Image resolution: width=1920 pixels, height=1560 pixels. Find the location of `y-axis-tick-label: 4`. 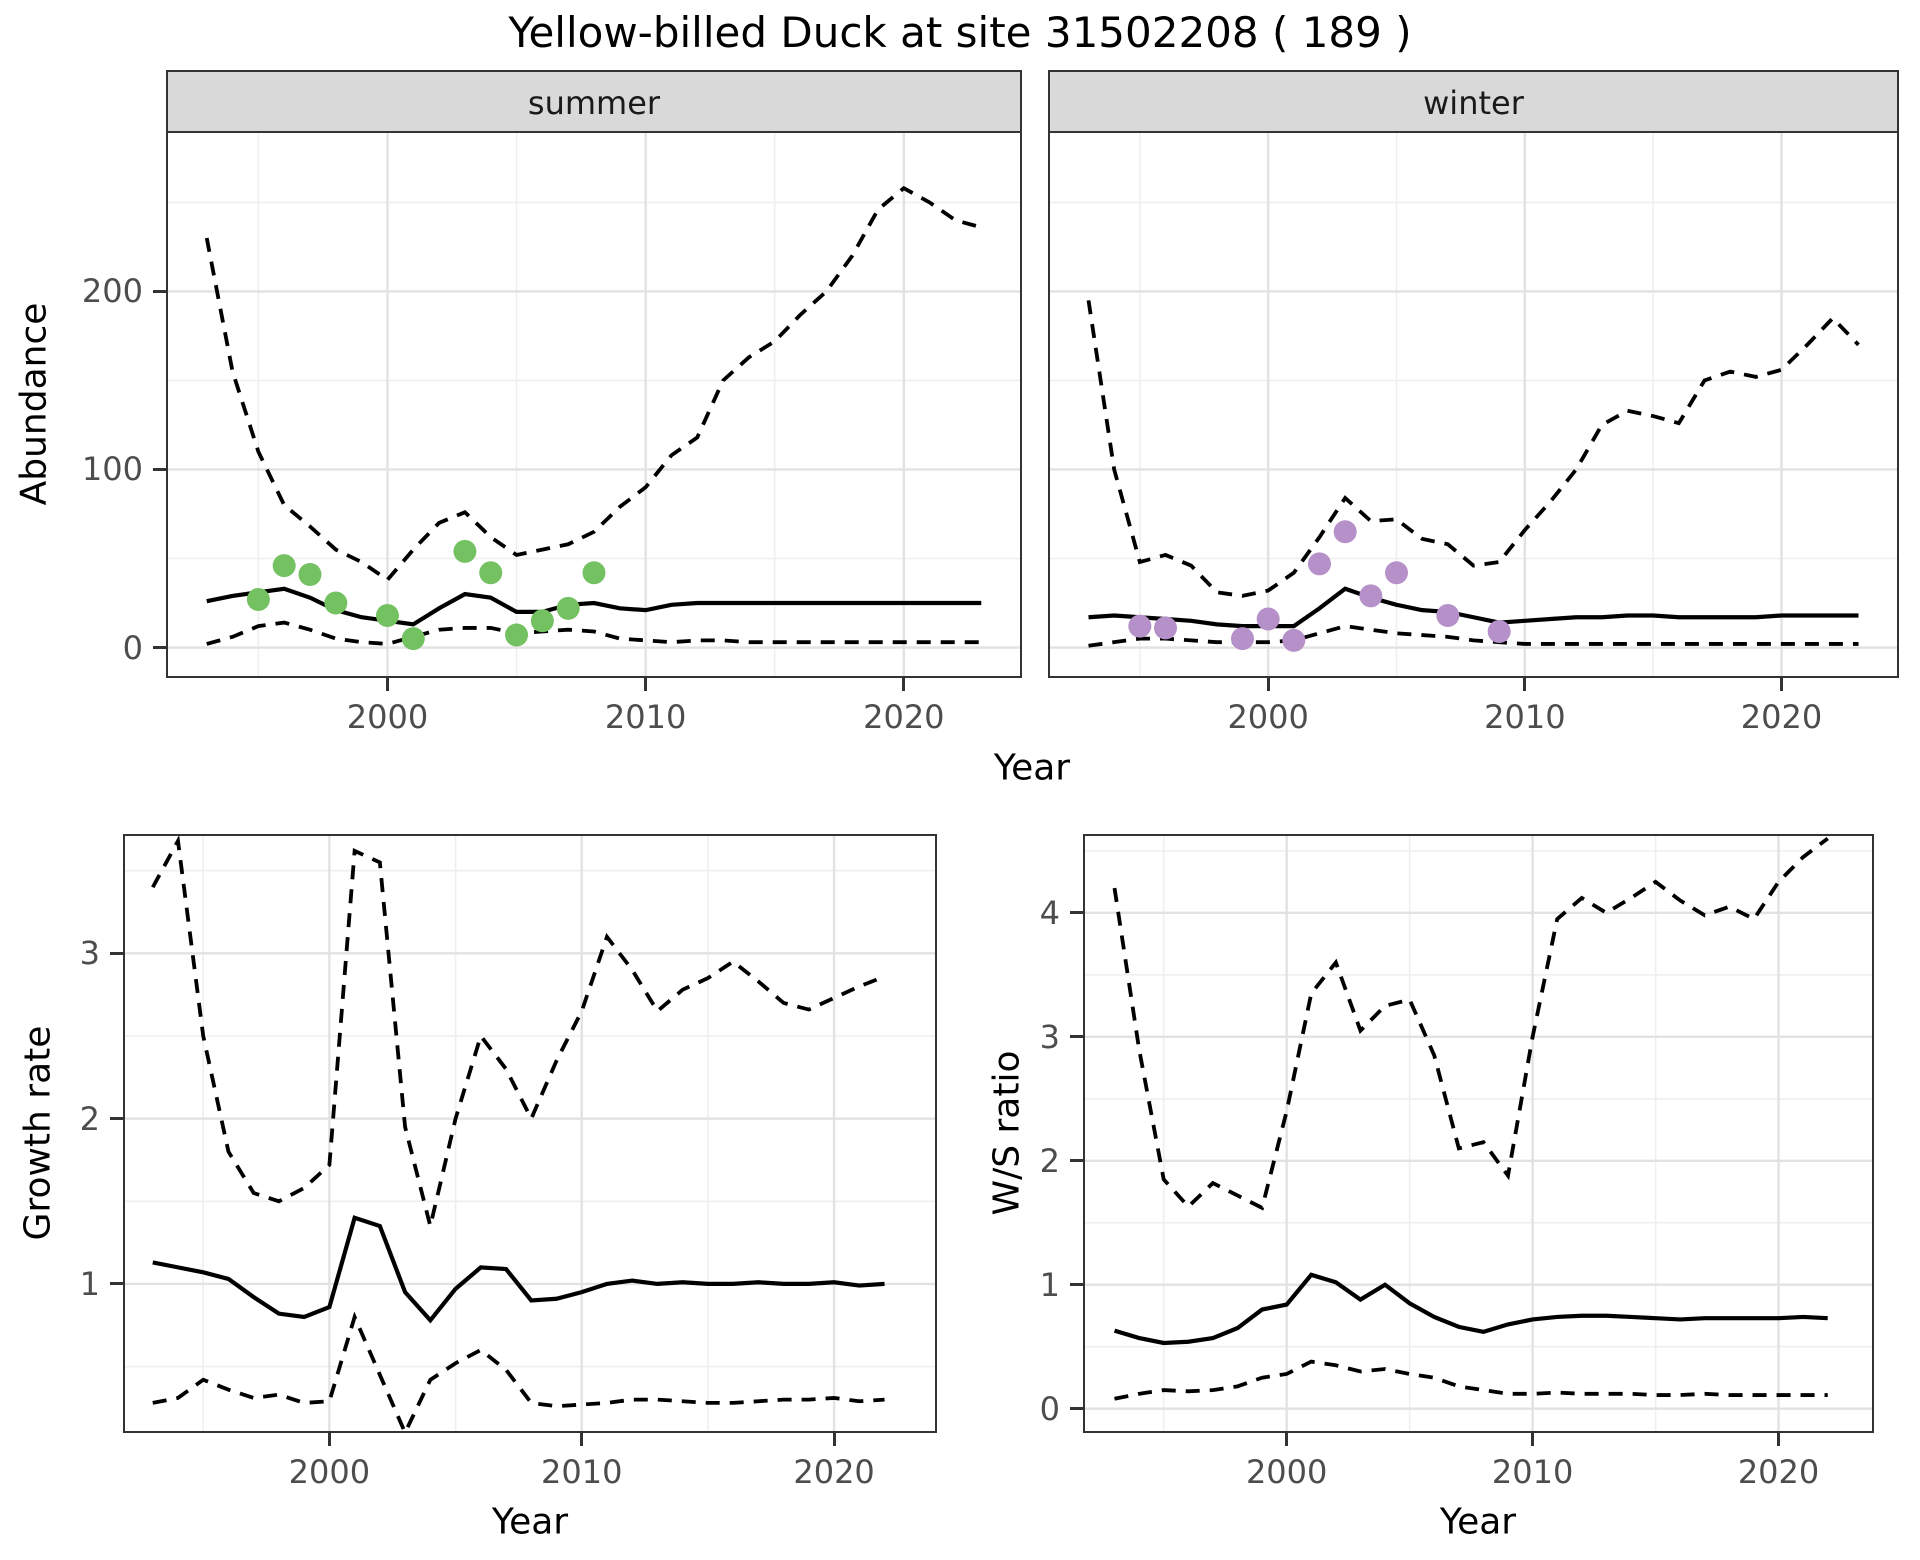

y-axis-tick-label: 4 is located at coordinates (1049, 912).